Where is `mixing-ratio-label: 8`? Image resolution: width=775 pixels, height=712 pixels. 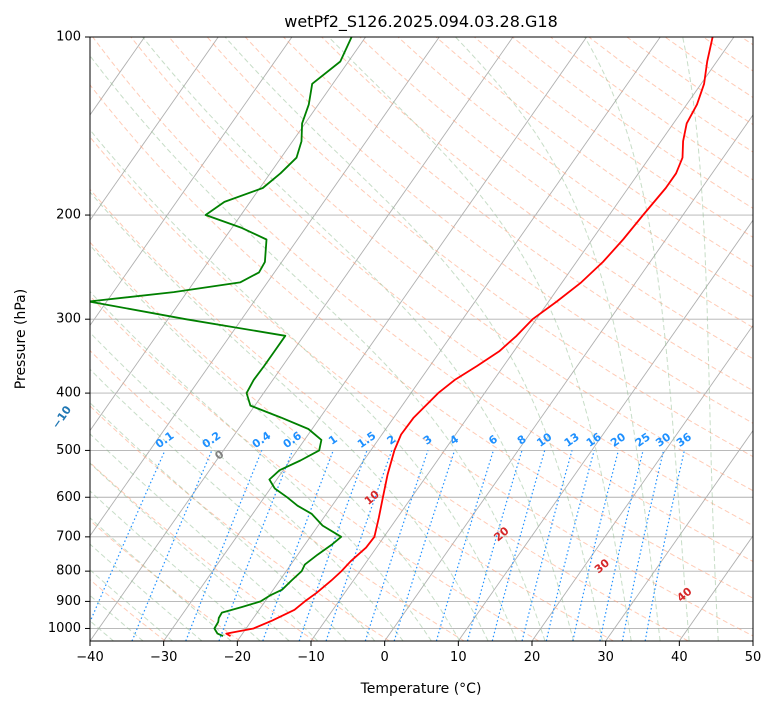
mixing-ratio-label: 8 is located at coordinates (522, 439).